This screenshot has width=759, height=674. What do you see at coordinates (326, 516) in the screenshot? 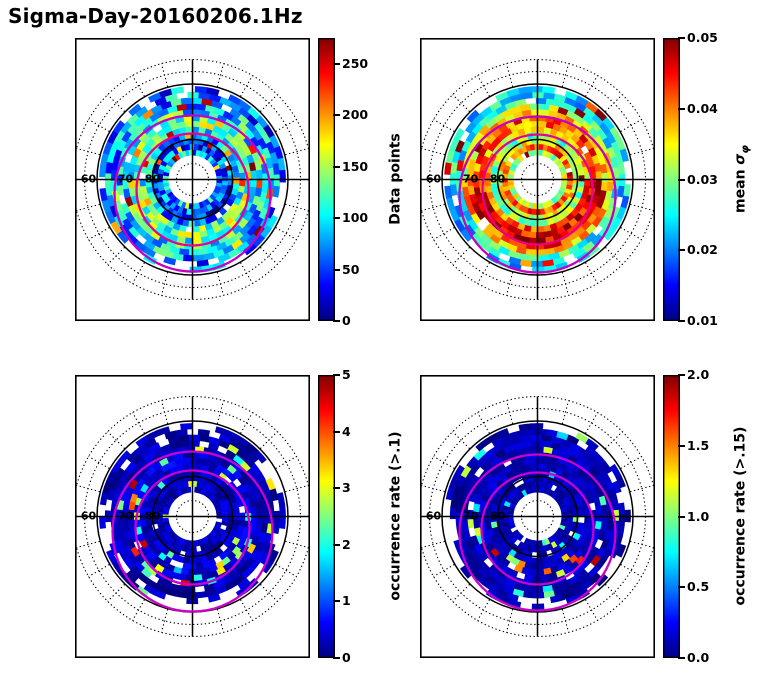
I see `colorbar-occurrence-rate-gt-0p1` at bounding box center [326, 516].